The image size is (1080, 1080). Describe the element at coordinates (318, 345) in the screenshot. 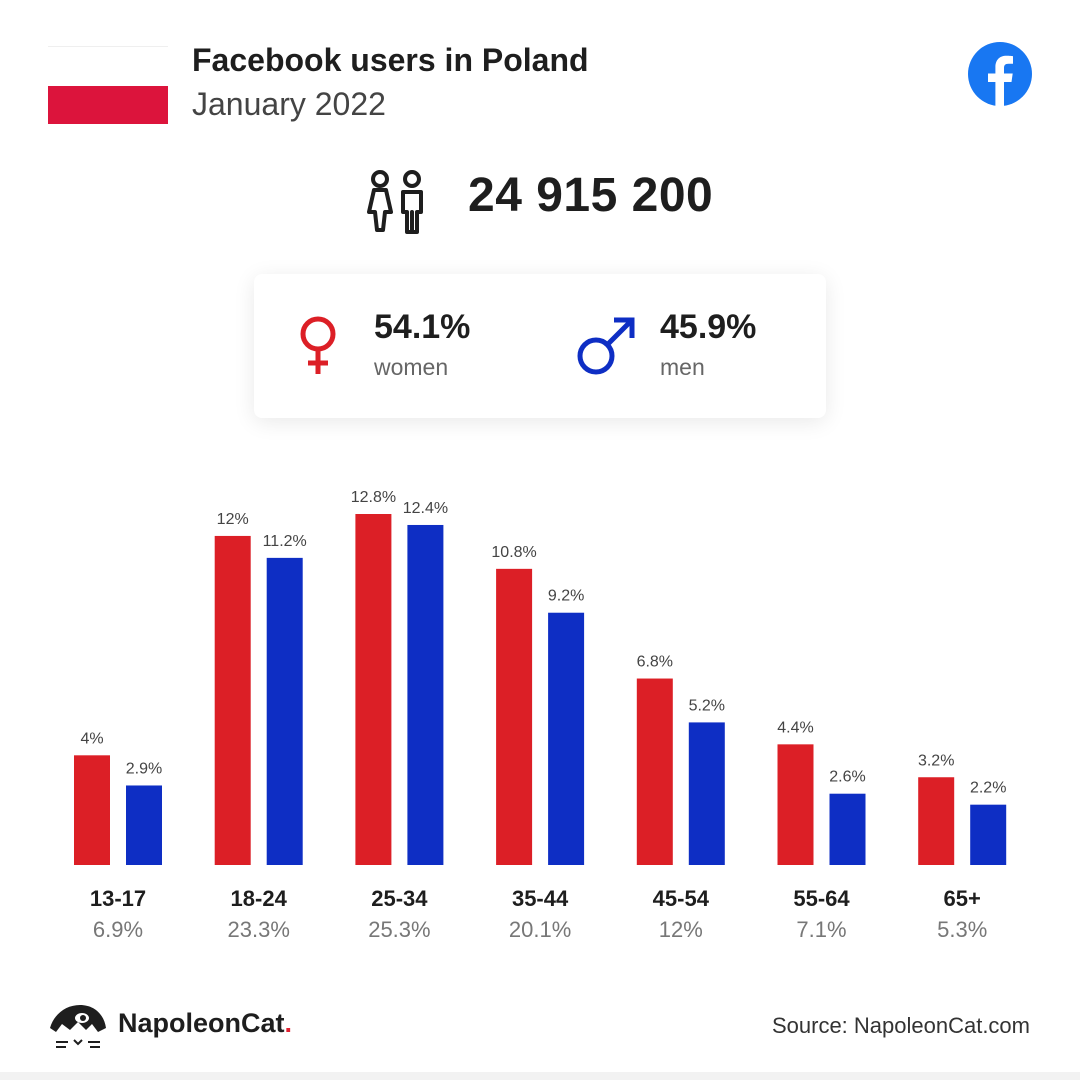

I see `female-symbol-icon` at that location.